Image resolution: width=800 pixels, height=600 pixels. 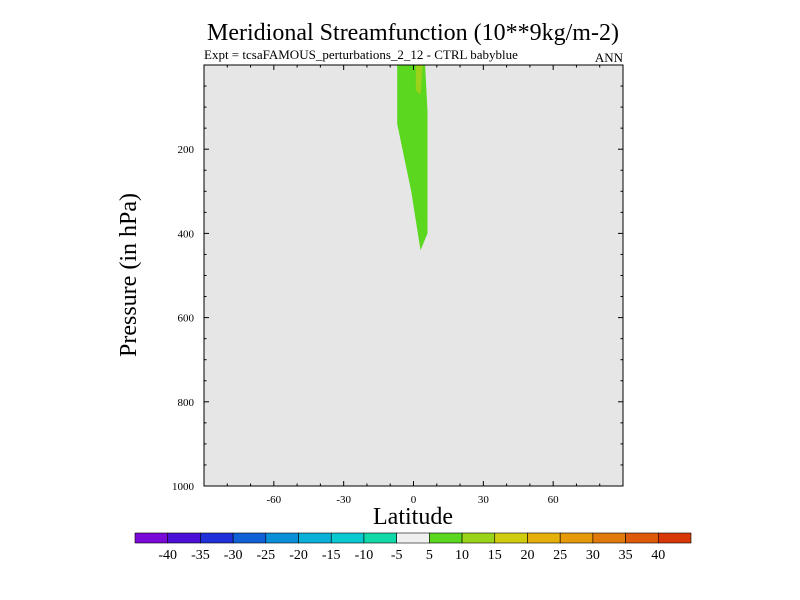 I want to click on chart-title: Meridional Streamfunction (10**9kg/m-2), so click(x=413, y=33).